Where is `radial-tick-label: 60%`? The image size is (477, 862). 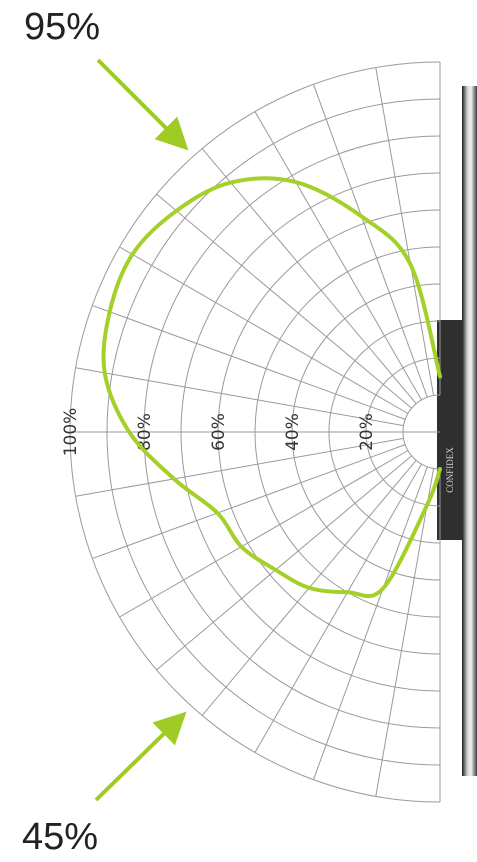 radial-tick-label: 60% is located at coordinates (219, 432).